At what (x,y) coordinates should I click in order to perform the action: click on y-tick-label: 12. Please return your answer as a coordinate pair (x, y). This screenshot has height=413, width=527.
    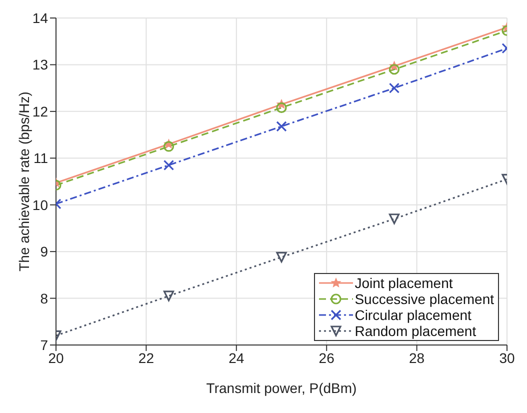
    Looking at the image, I should click on (40, 111).